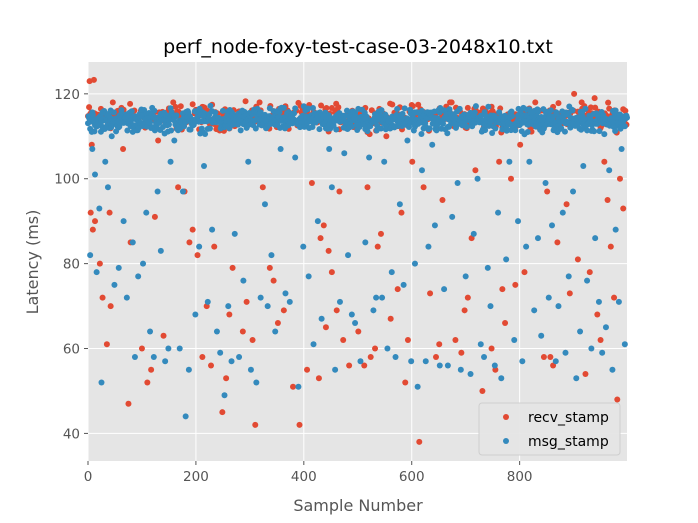  I want to click on y-tick-label-1: 60, so click(71, 350).